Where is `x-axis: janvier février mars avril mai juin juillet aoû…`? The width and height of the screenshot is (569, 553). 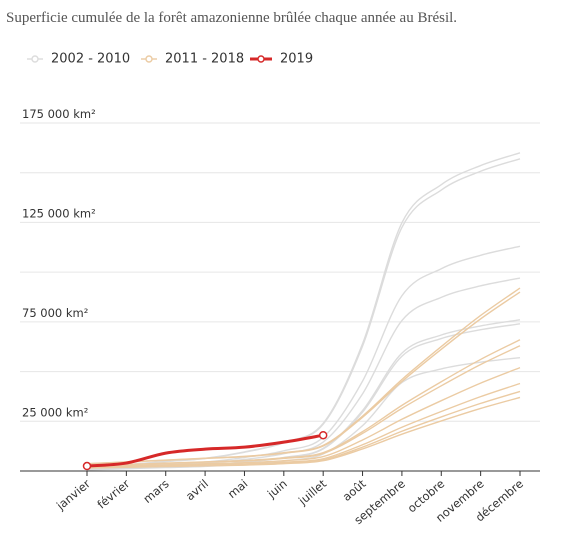 x-axis: janvier février mars avril mai juin juillet aoû… is located at coordinates (280, 498).